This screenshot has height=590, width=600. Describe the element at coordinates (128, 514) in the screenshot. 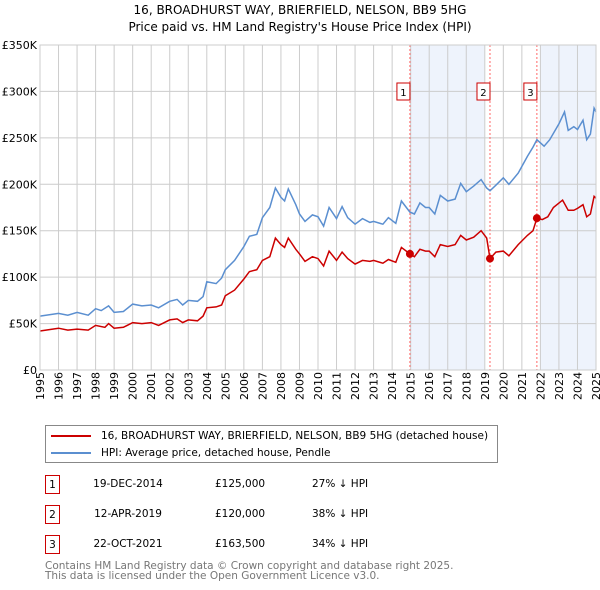

I see `sale-date: 12-APR-2019` at that location.